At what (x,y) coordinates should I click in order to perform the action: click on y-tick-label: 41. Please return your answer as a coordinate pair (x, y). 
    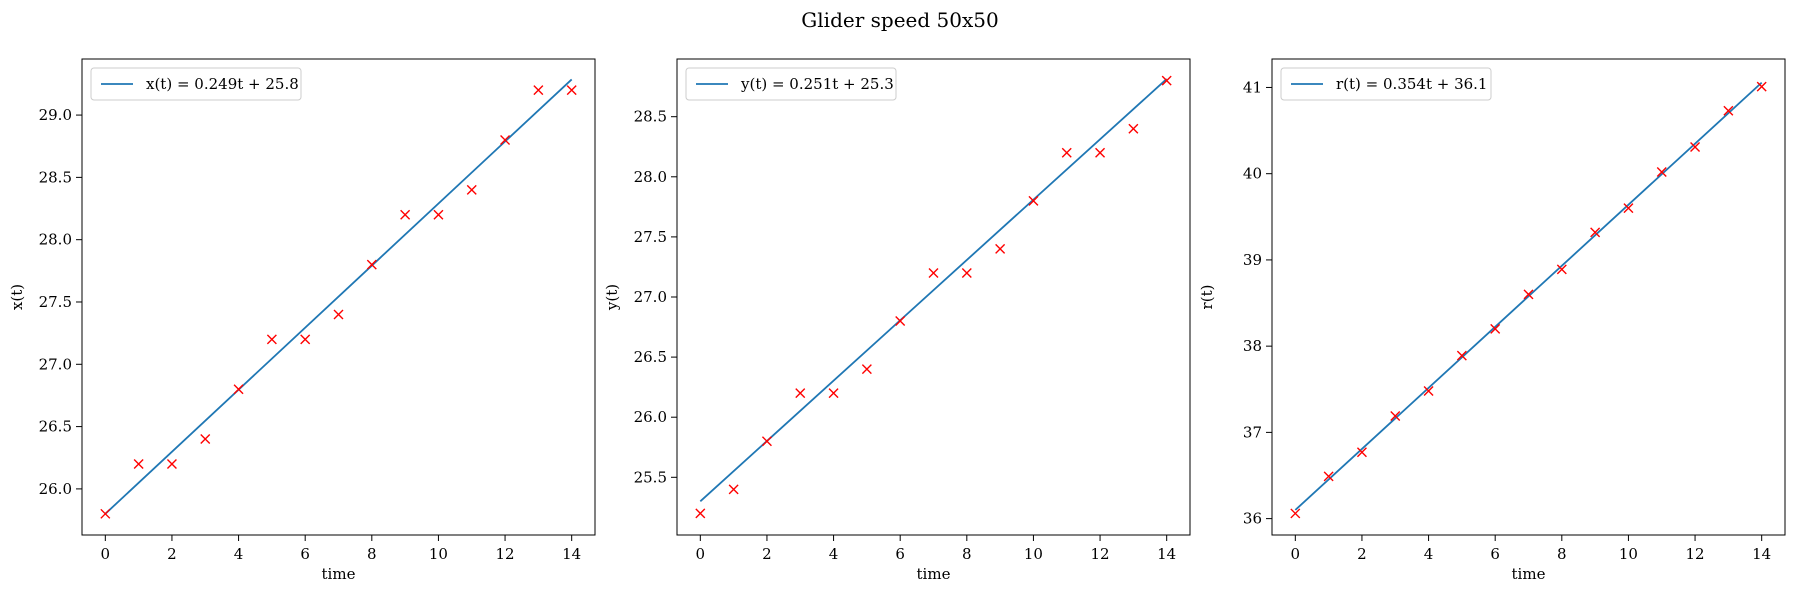
    Looking at the image, I should click on (1252, 87).